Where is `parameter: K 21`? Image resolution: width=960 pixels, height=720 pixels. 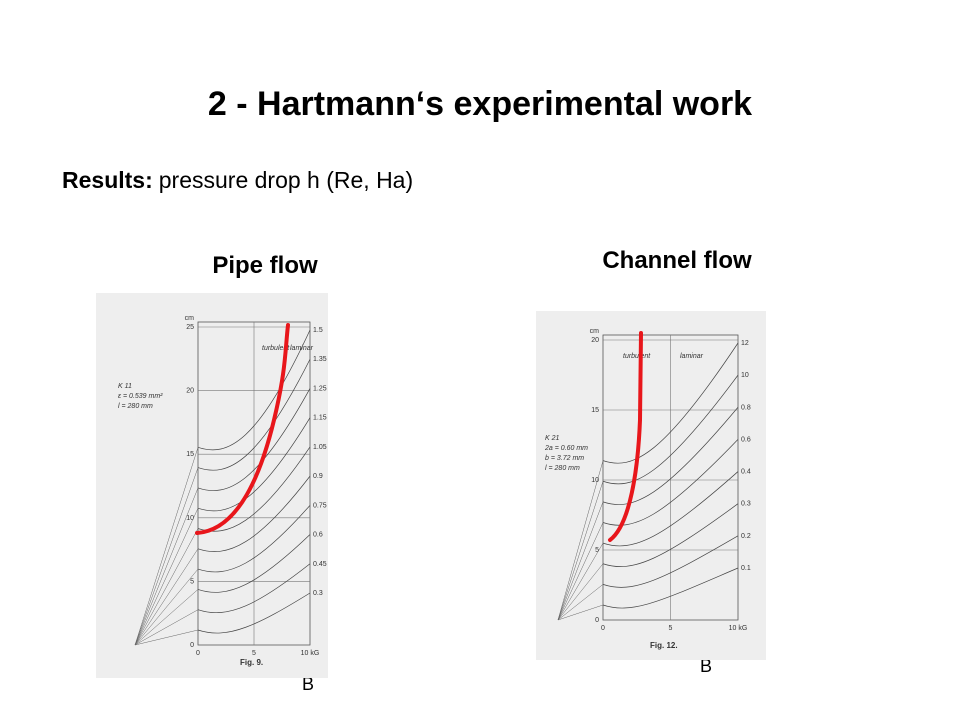
parameter: K 21 is located at coordinates (552, 438).